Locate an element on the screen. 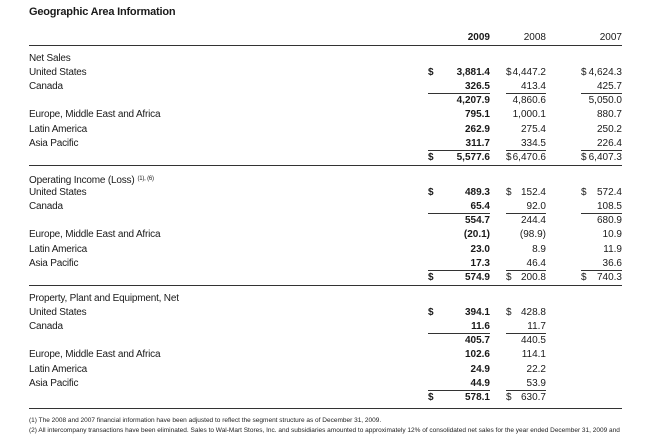  cell-2008: $630.7 is located at coordinates (526, 398).